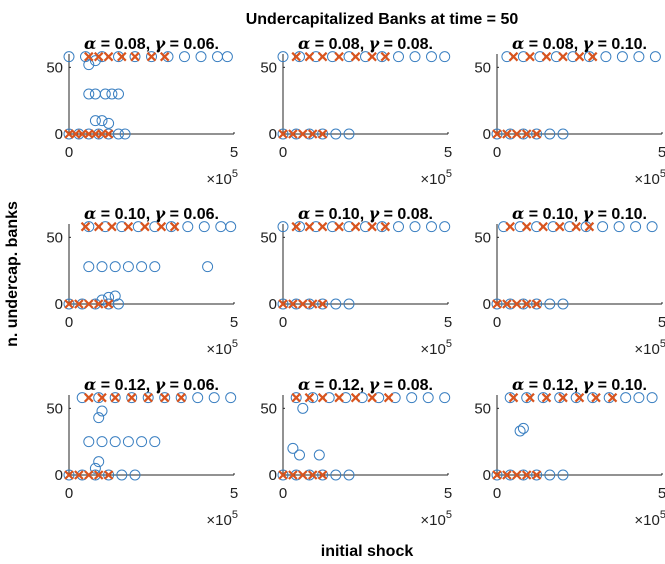 This screenshot has width=665, height=564. I want to click on subplot-title: α = 0.12, γ = 0.06., so click(151, 384).